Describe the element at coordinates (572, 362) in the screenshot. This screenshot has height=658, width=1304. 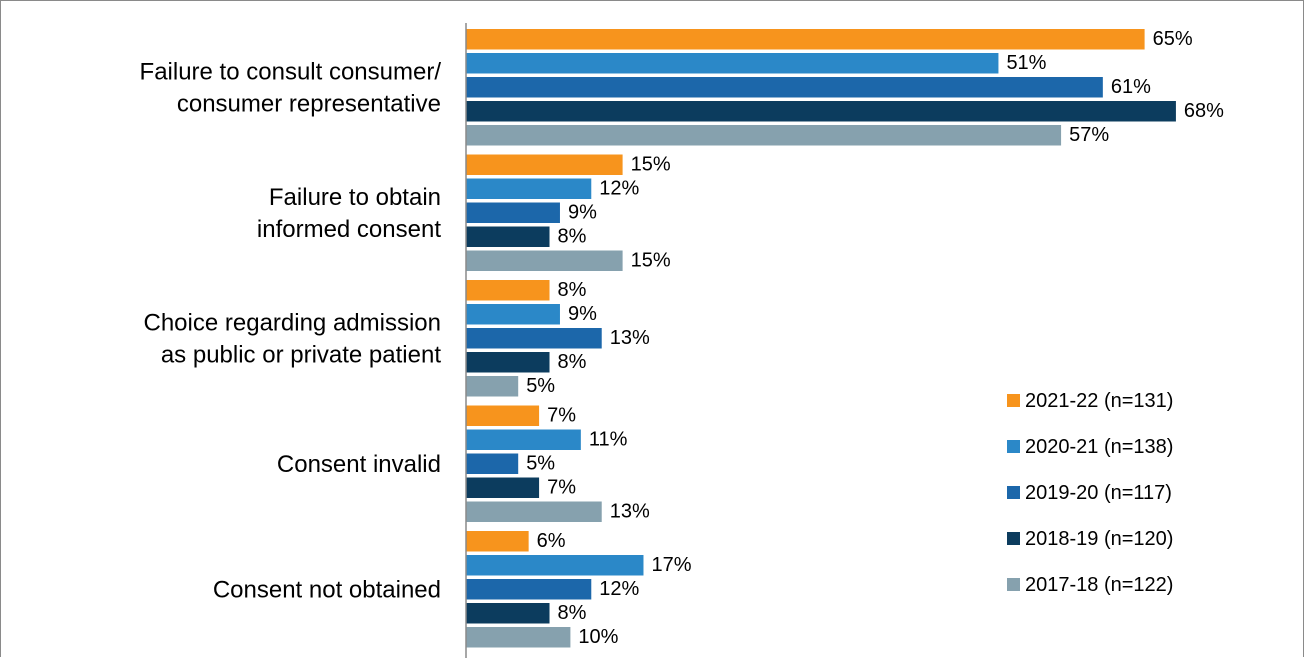
I see `value-label-2-3: 8%` at that location.